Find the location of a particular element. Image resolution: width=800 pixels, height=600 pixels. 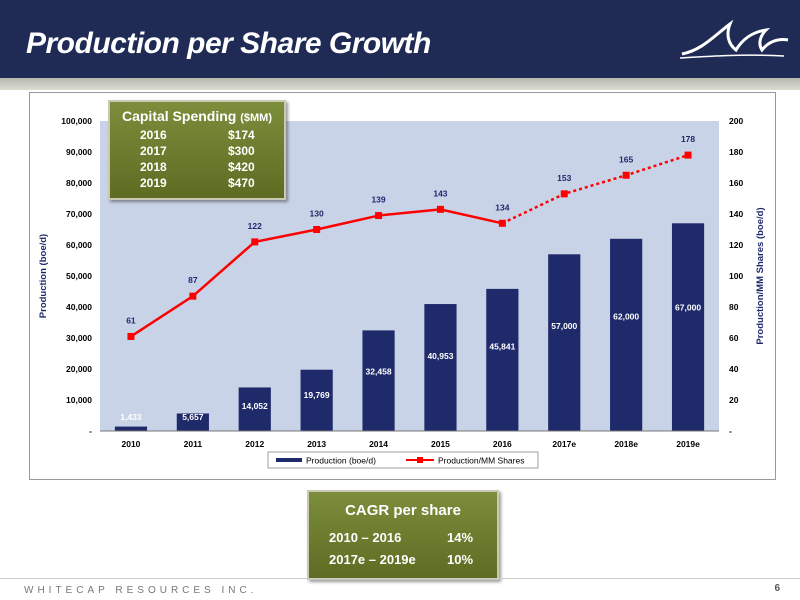

line-data-label: 143 is located at coordinates (440, 193).